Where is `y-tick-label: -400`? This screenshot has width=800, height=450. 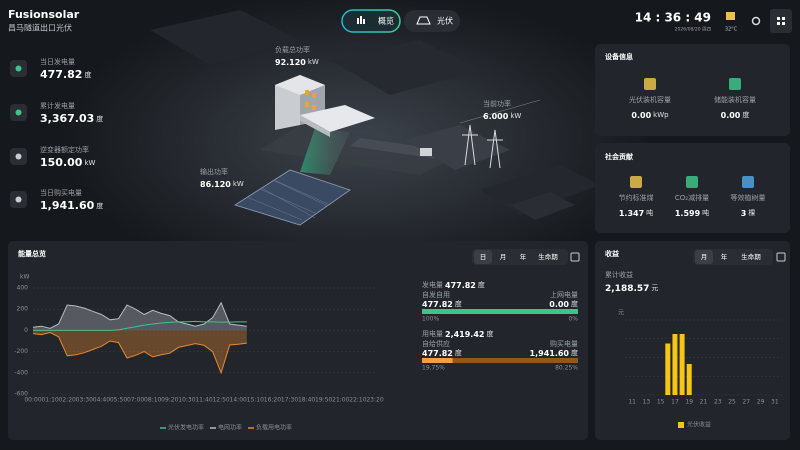 y-tick-label: -400 is located at coordinates (21, 372).